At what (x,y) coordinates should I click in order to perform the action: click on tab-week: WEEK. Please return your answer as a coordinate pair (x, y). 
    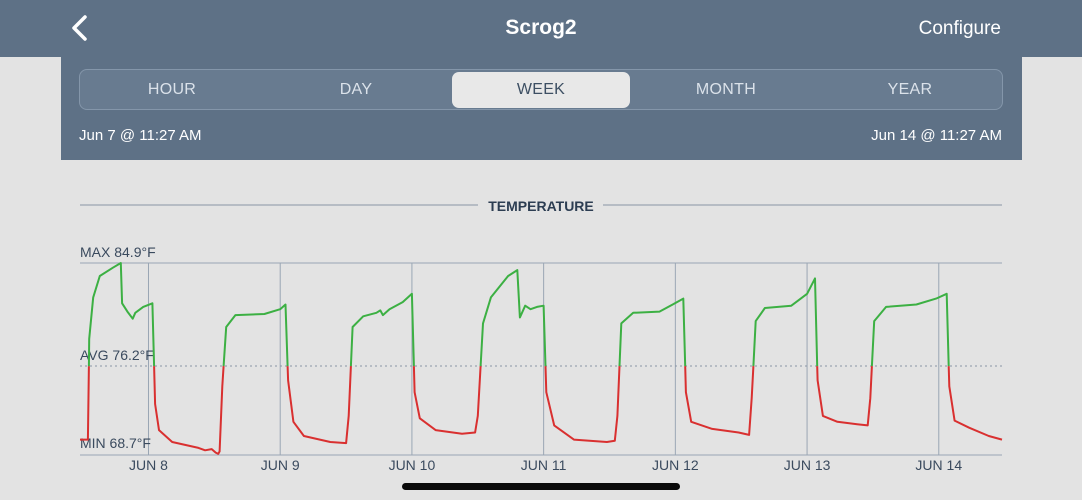
    Looking at the image, I should click on (541, 90).